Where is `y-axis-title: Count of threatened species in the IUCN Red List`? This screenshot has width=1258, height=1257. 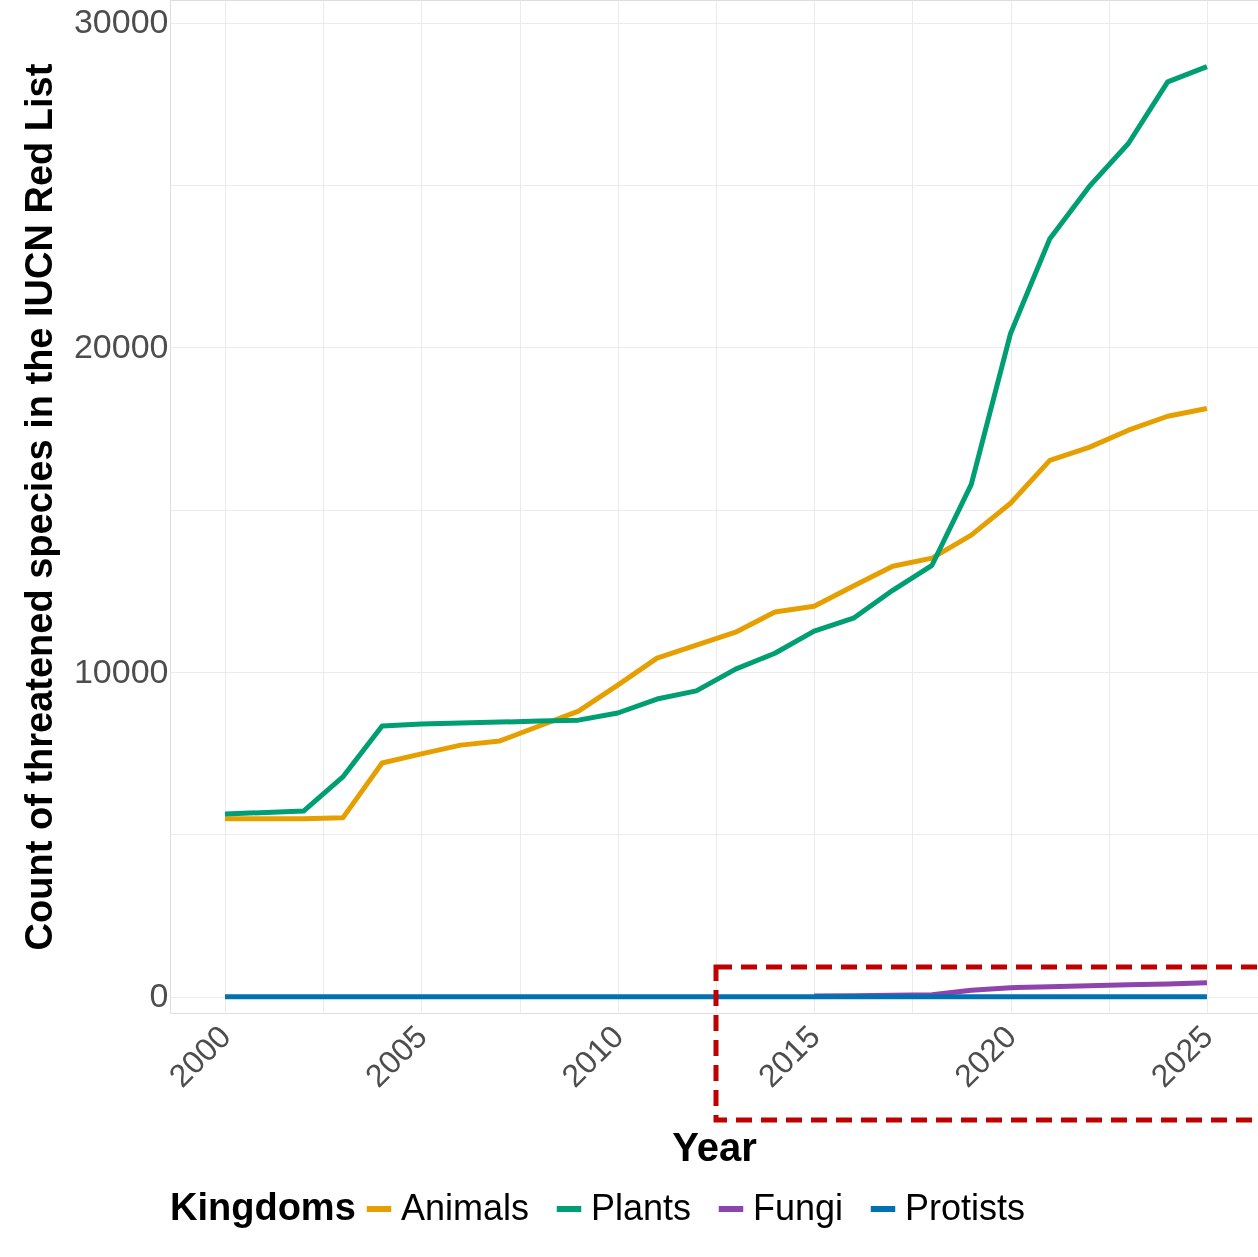
y-axis-title: Count of threatened species in the IUCN Red List is located at coordinates (38, 507).